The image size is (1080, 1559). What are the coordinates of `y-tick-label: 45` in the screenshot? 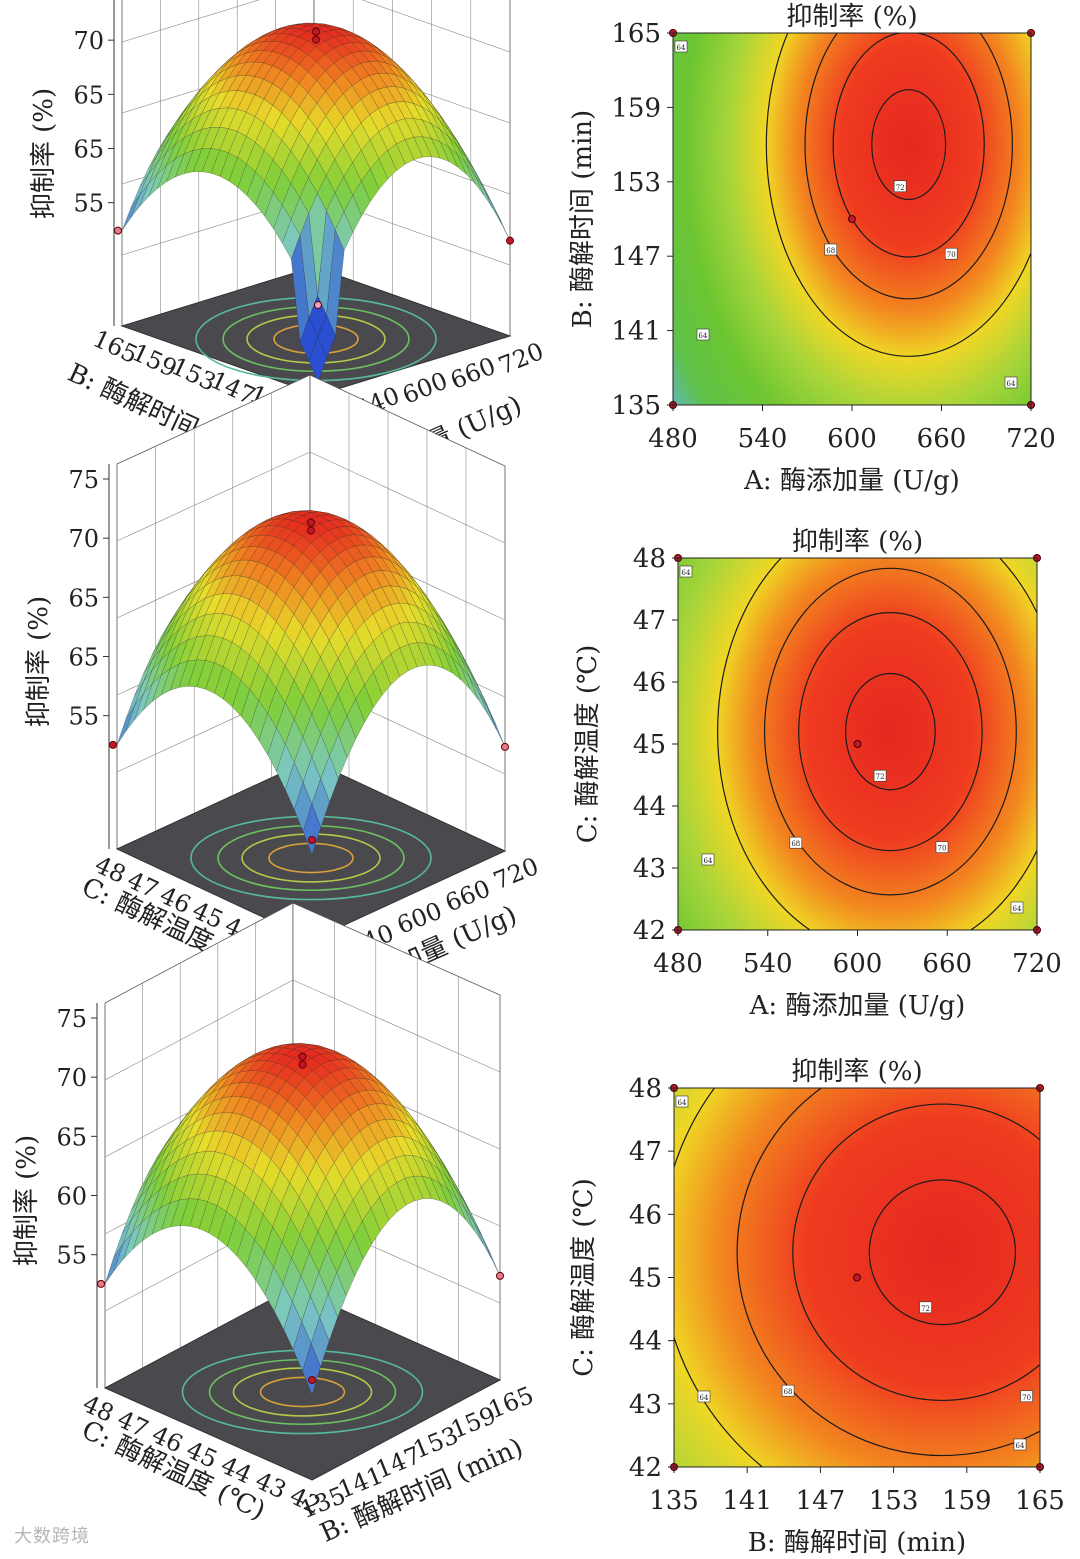 It's located at (649, 745).